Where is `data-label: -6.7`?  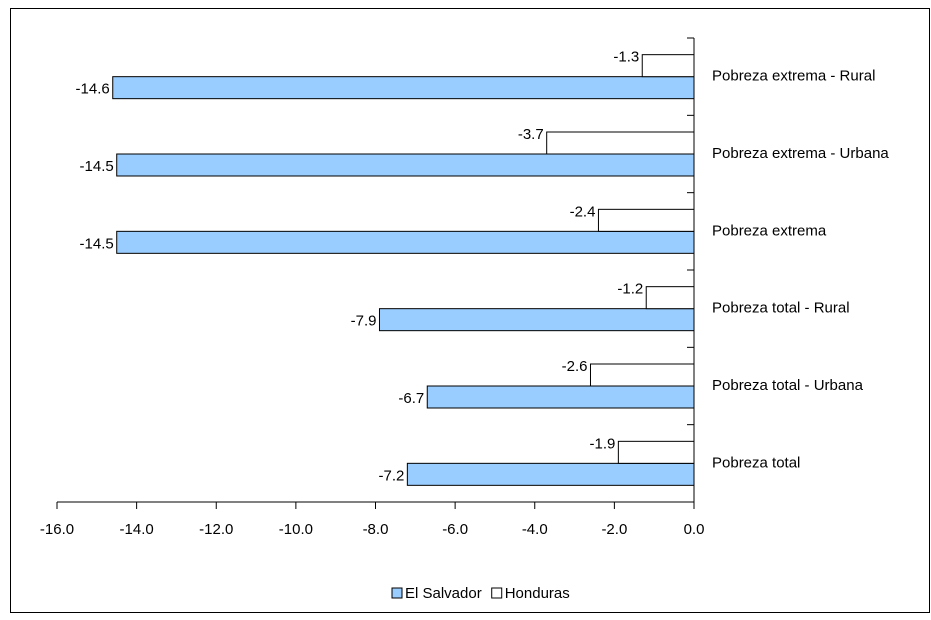 data-label: -6.7 is located at coordinates (411, 398).